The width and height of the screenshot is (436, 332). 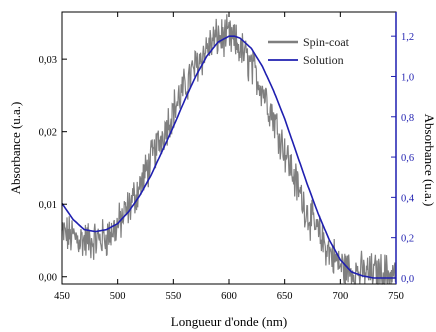 I want to click on x-axis-title: Longueur d'onde (nm), so click(x=229, y=321).